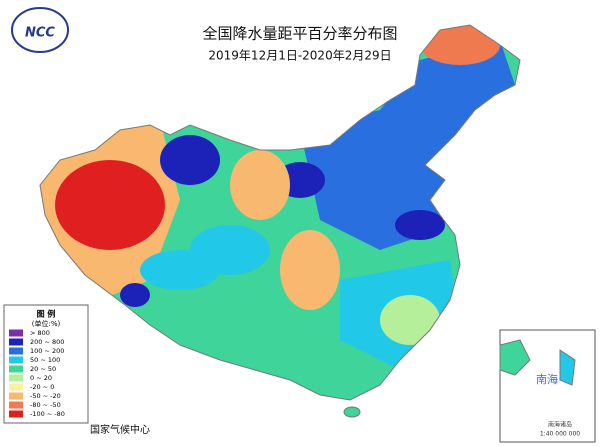 This screenshot has height=447, width=600. I want to click on legend-label: 200 ~ 800, so click(47, 342).